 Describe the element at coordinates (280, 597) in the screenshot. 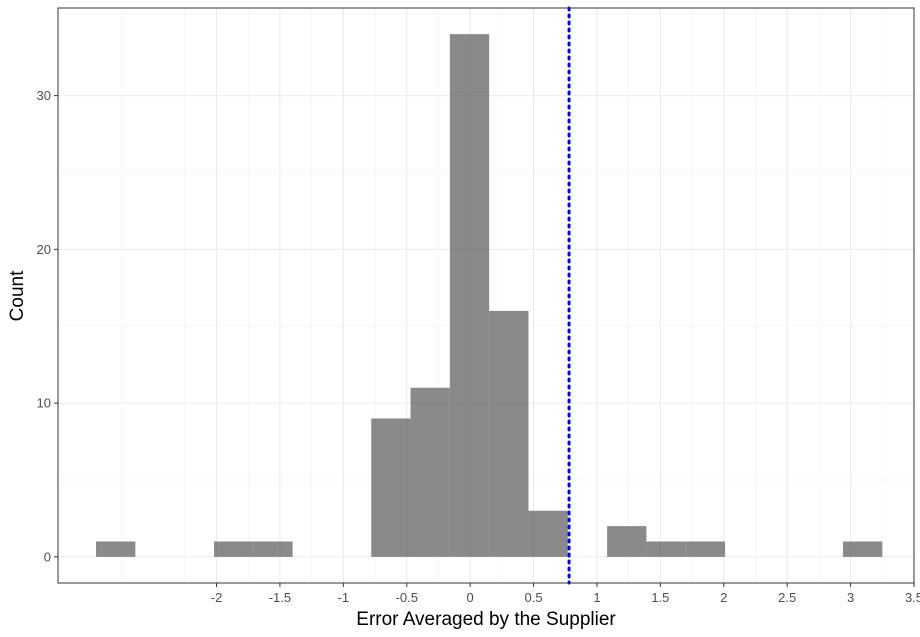

I see `x-tick-label: -1.5` at that location.